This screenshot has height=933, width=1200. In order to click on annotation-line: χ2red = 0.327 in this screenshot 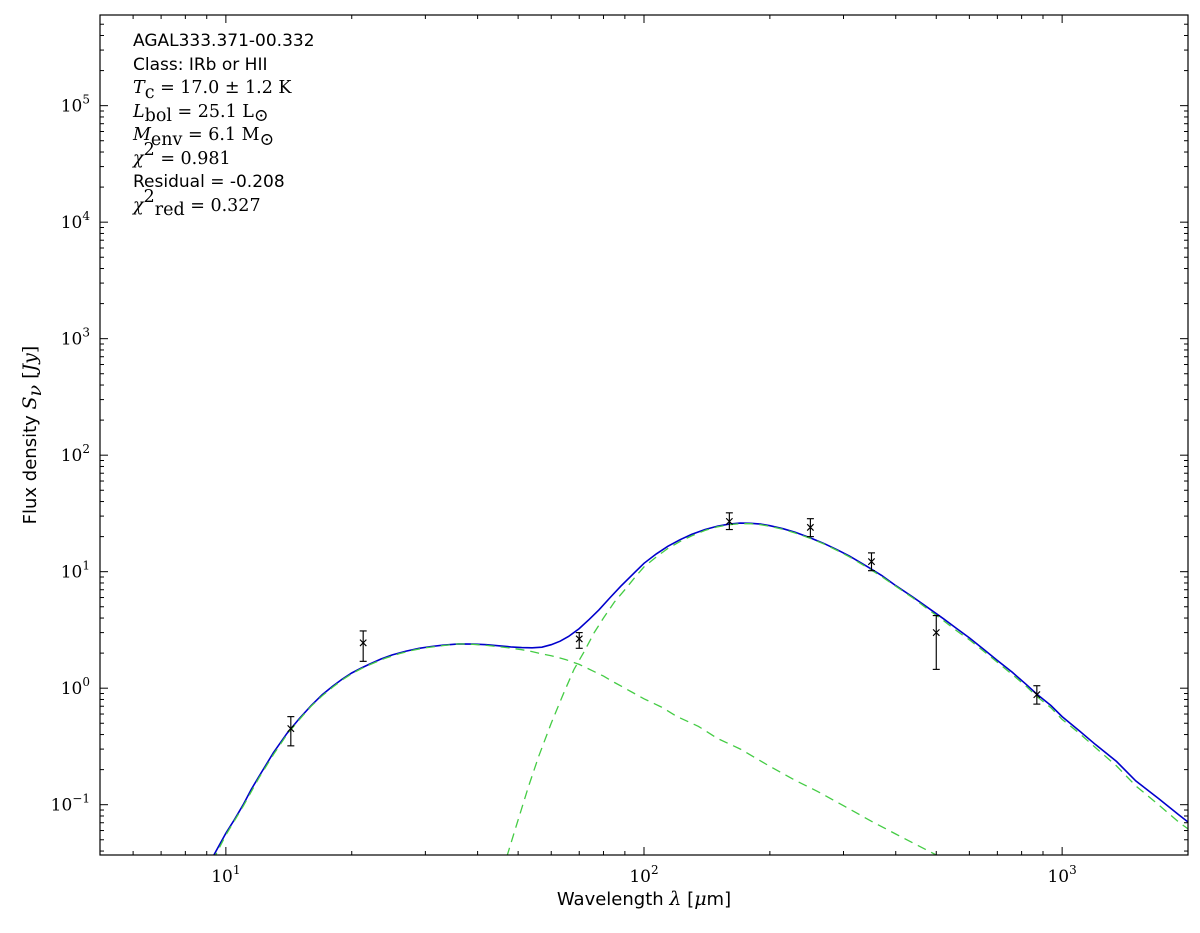, I will do `click(224, 204)`.